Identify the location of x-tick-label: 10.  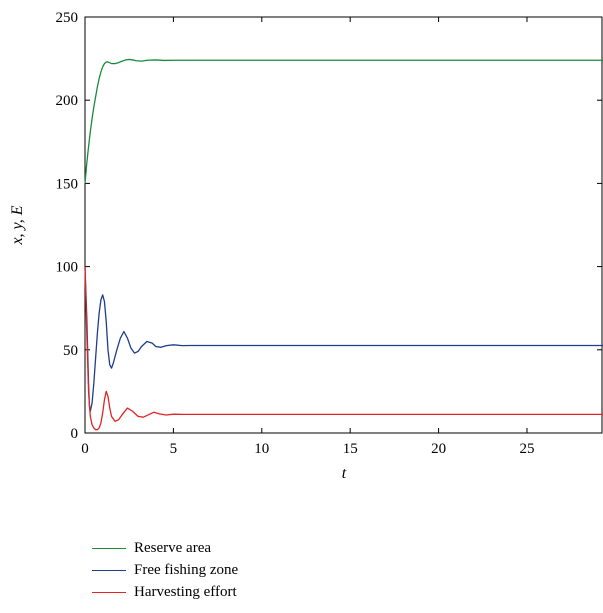
(261, 449).